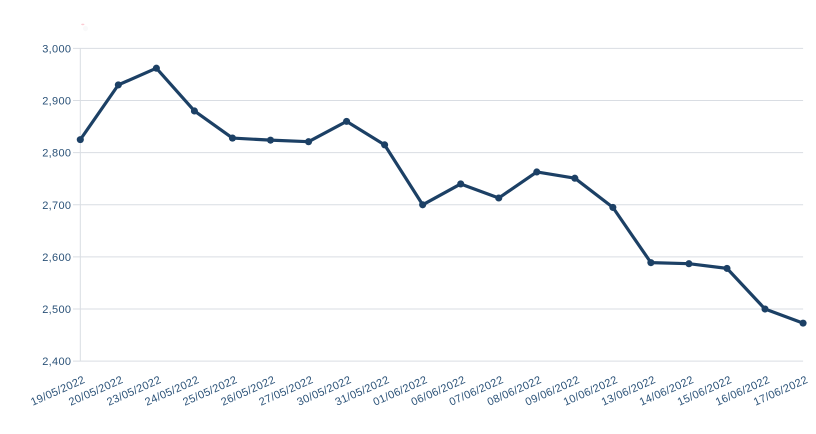  What do you see at coordinates (56, 310) in the screenshot?
I see `svg-text: 2,500` at bounding box center [56, 310].